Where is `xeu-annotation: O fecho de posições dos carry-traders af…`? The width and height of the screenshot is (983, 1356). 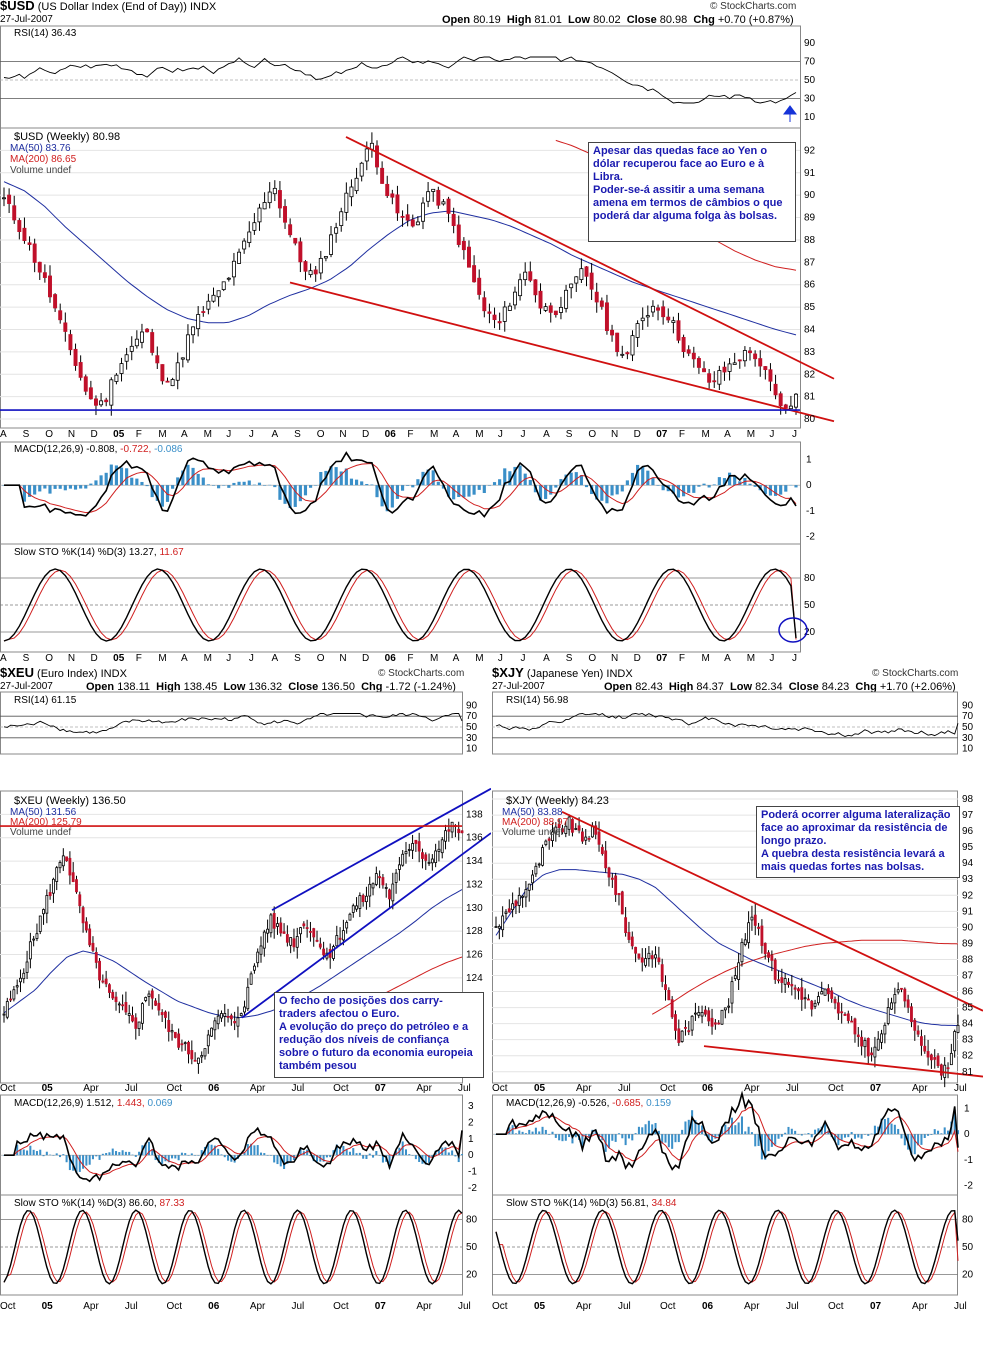 xeu-annotation: O fecho de posições dos carry-traders af… is located at coordinates (379, 1035).